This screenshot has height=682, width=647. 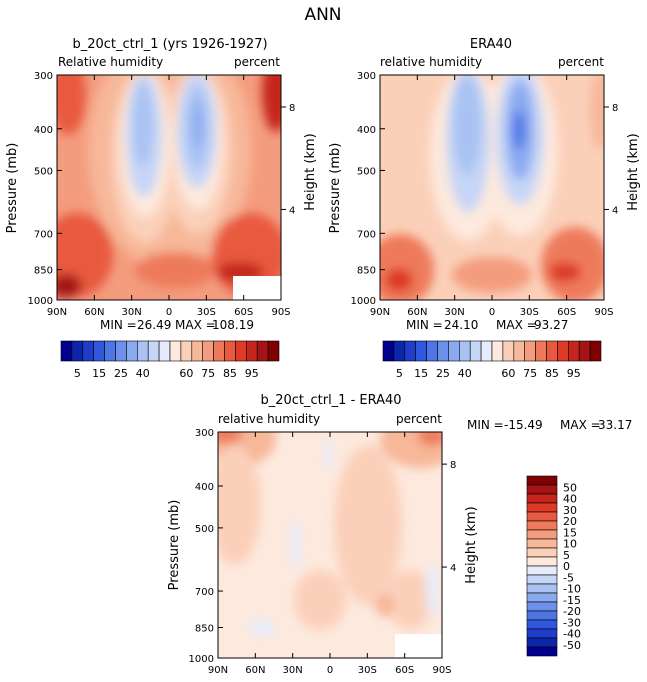 I want to click on x-tick-label: 30S, so click(x=367, y=670).